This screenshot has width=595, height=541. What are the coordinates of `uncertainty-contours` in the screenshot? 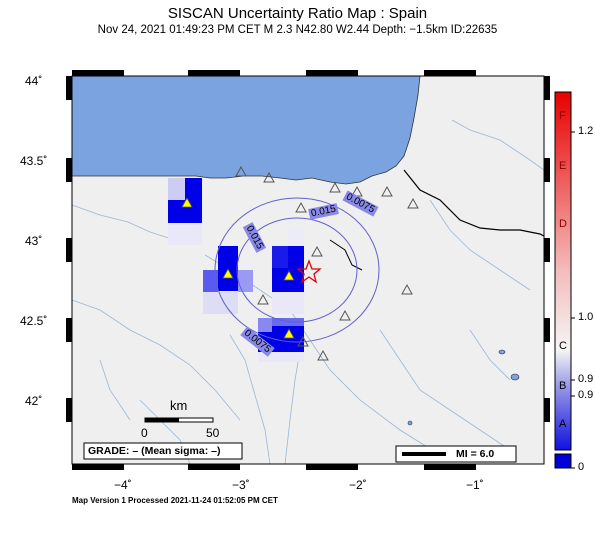 It's located at (297, 270).